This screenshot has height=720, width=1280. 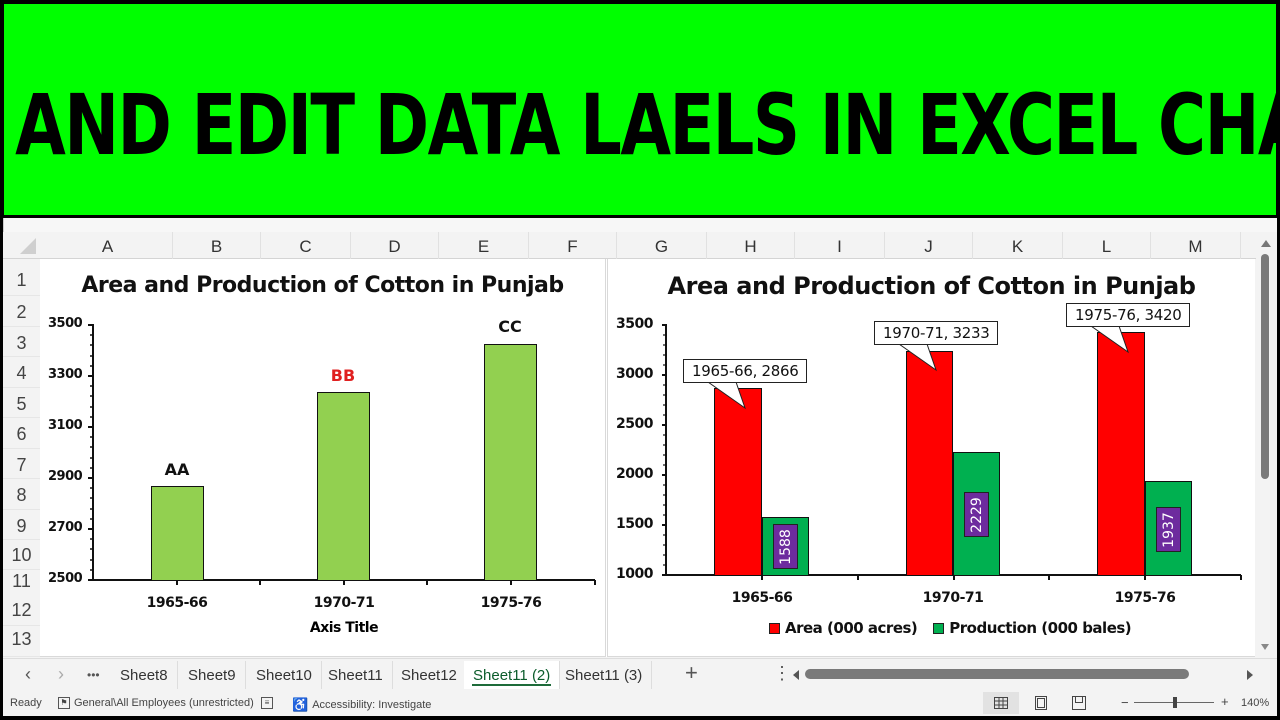 I want to click on page-break-view-button, so click(x=1079, y=703).